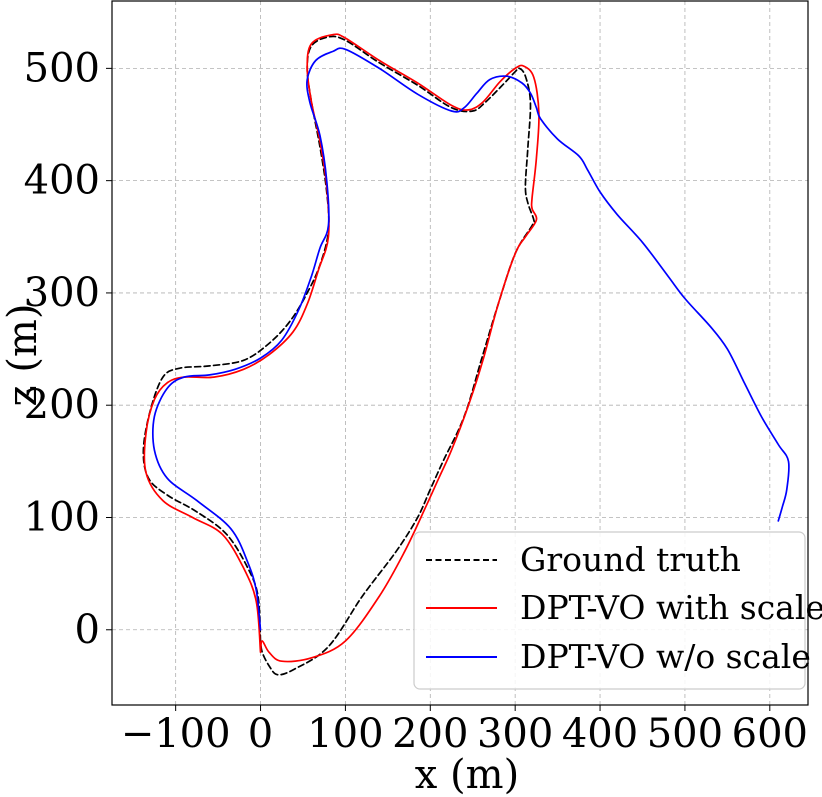 This screenshot has width=822, height=797. What do you see at coordinates (430, 734) in the screenshot?
I see `x-tick-label: 200` at bounding box center [430, 734].